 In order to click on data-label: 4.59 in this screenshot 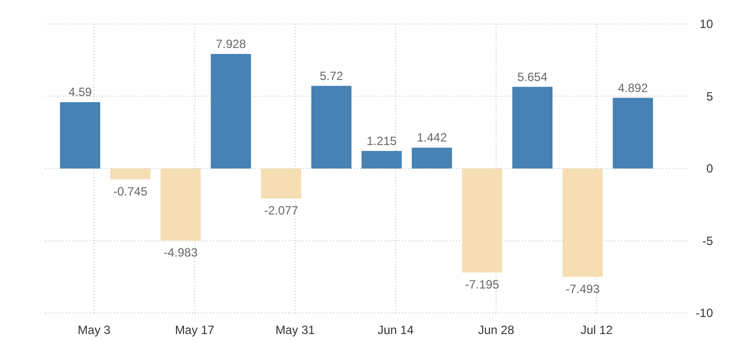, I will do `click(80, 92)`.